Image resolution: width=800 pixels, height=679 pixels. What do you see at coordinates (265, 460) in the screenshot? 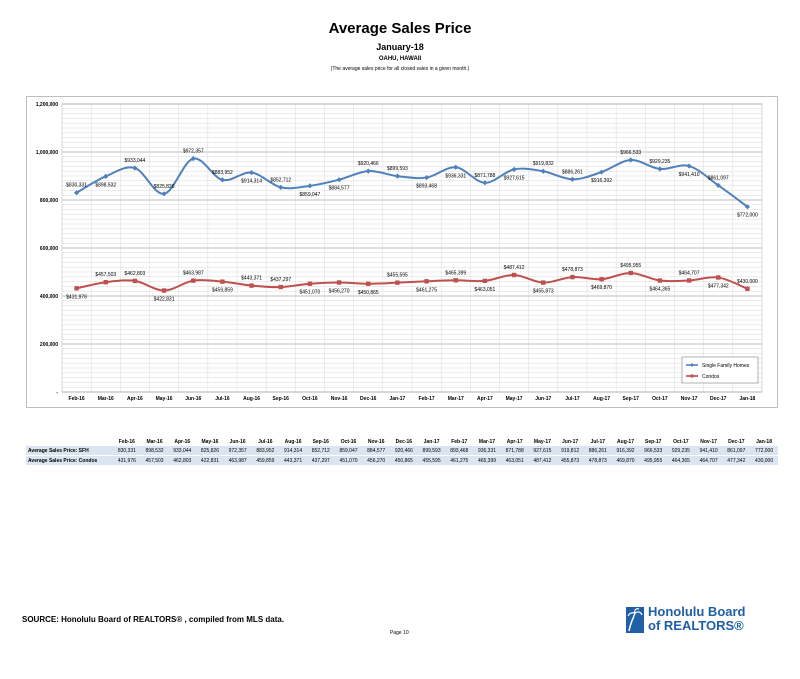
I see `table-cell: 459,859` at bounding box center [265, 460].